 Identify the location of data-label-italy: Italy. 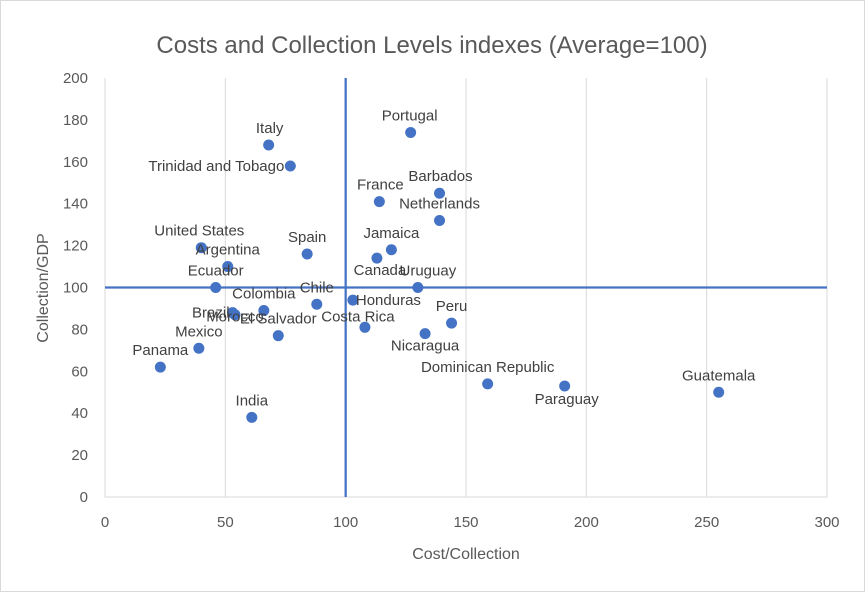
(270, 128).